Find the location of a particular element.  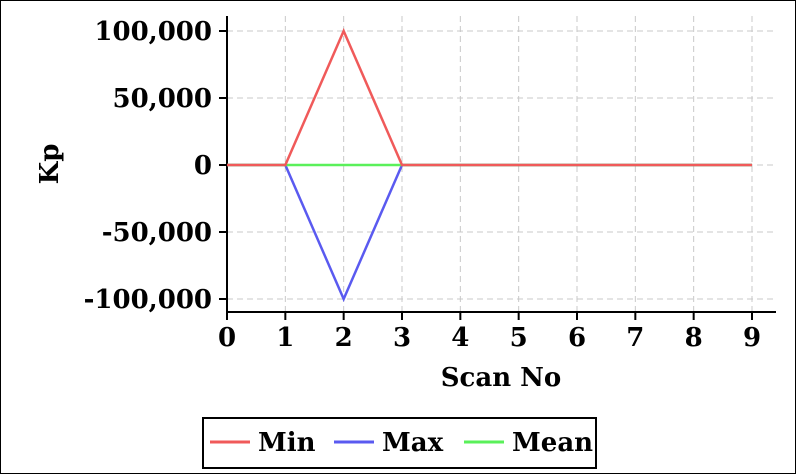

x-tick-label: 4 is located at coordinates (460, 338).